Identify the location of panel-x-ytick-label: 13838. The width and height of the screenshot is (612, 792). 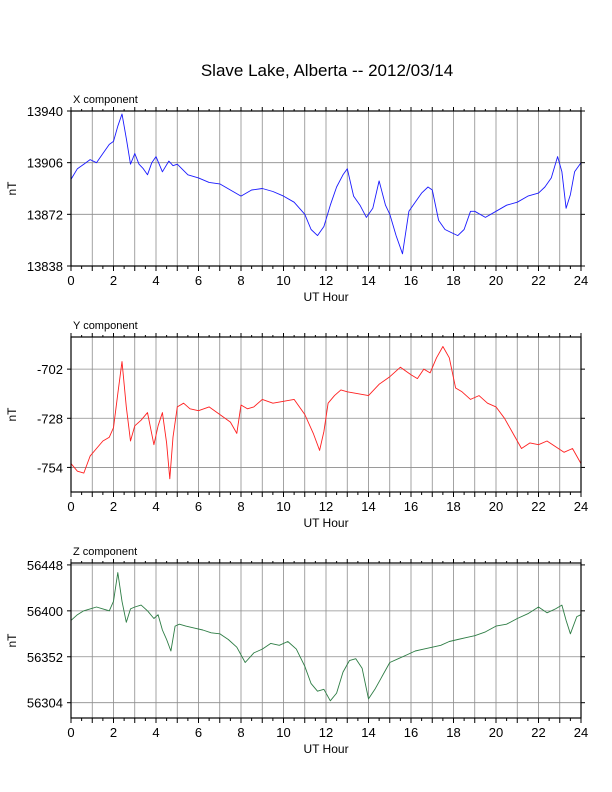
(45, 266).